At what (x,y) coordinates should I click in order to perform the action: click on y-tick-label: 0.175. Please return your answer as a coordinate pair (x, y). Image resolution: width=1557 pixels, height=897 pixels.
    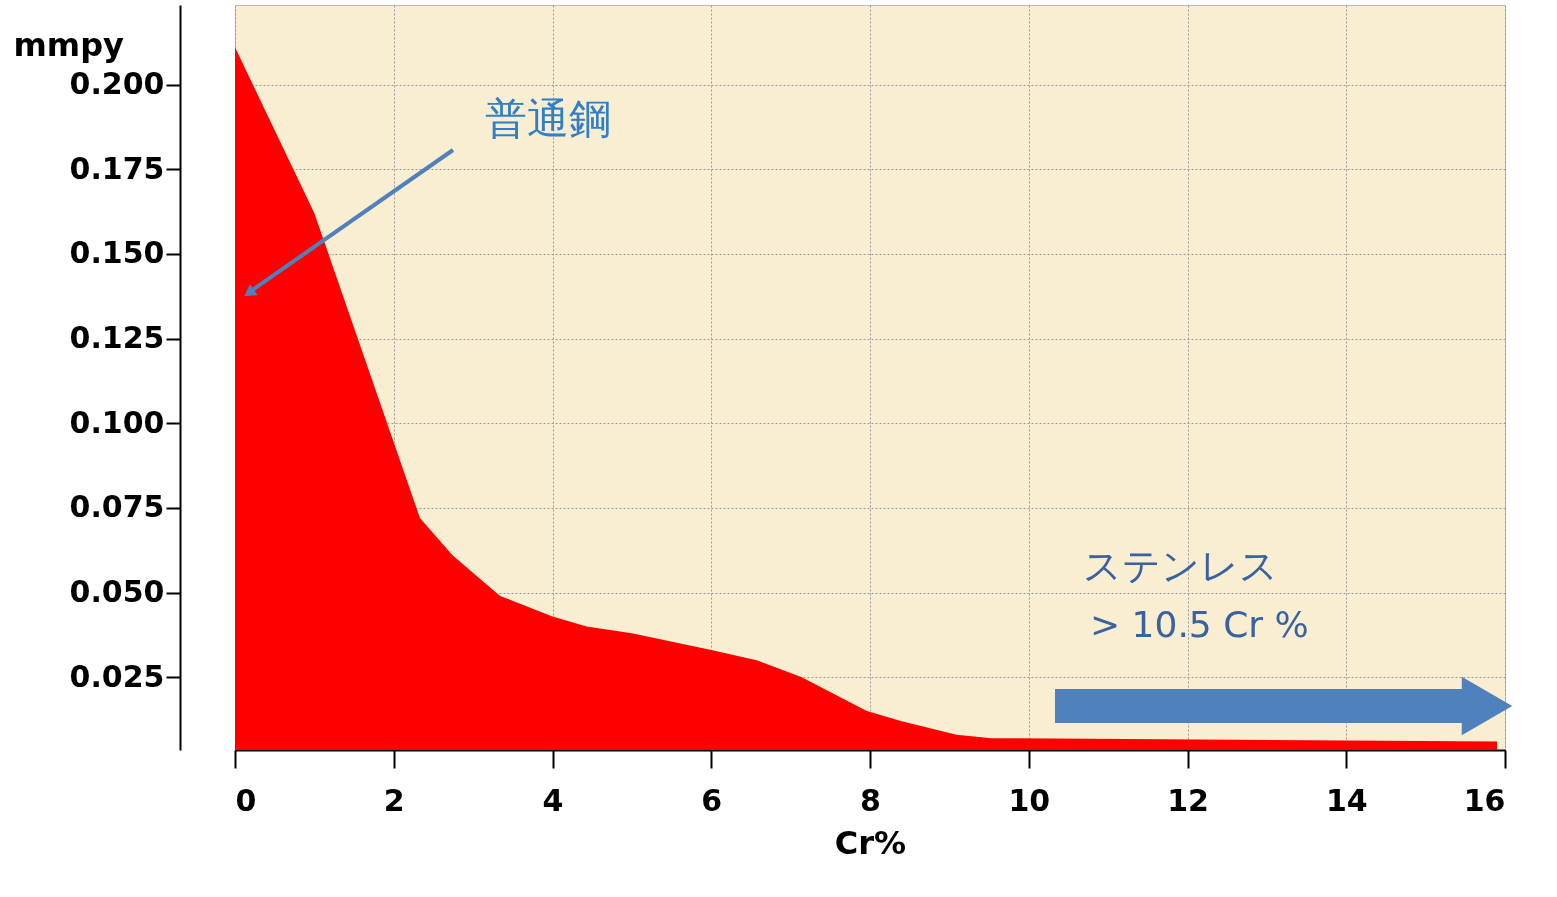
    Looking at the image, I should click on (117, 168).